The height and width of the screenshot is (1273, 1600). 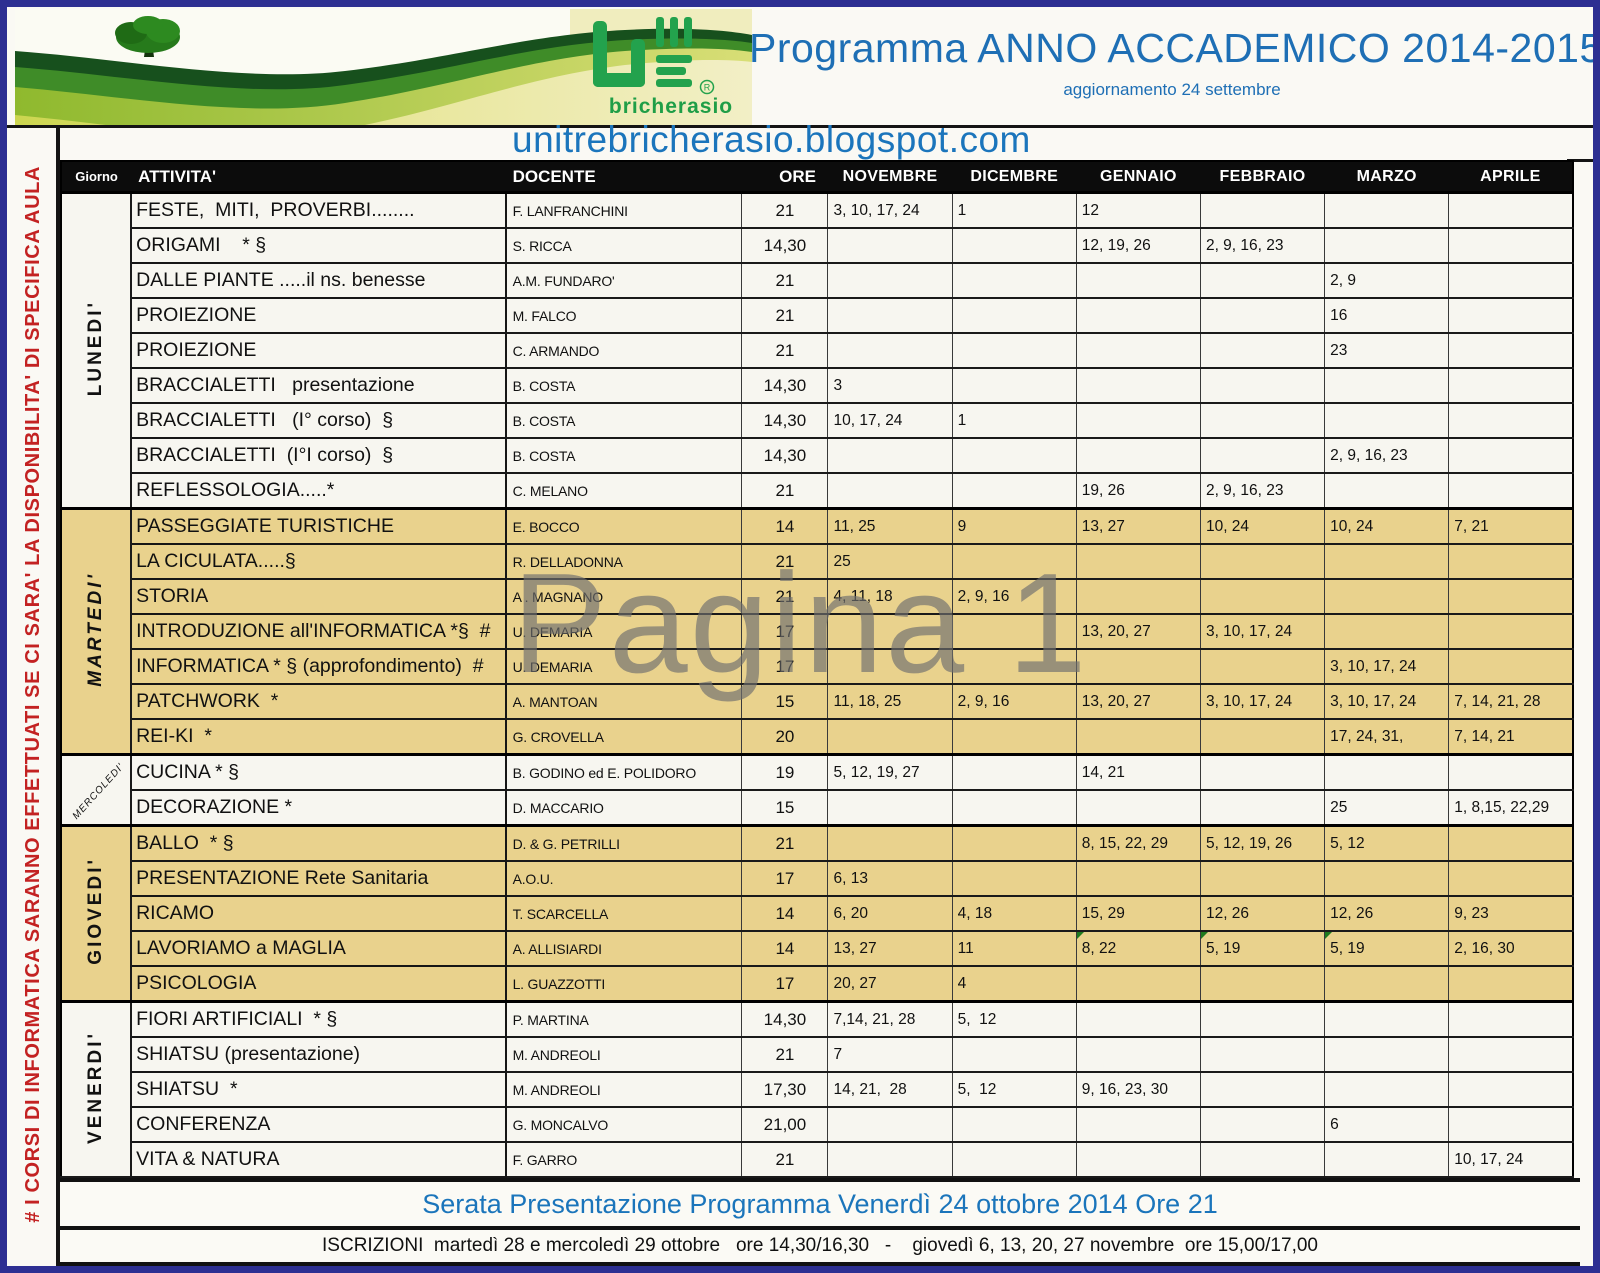 What do you see at coordinates (624, 596) in the screenshot?
I see `docente-cell: A . MAGNANO` at bounding box center [624, 596].